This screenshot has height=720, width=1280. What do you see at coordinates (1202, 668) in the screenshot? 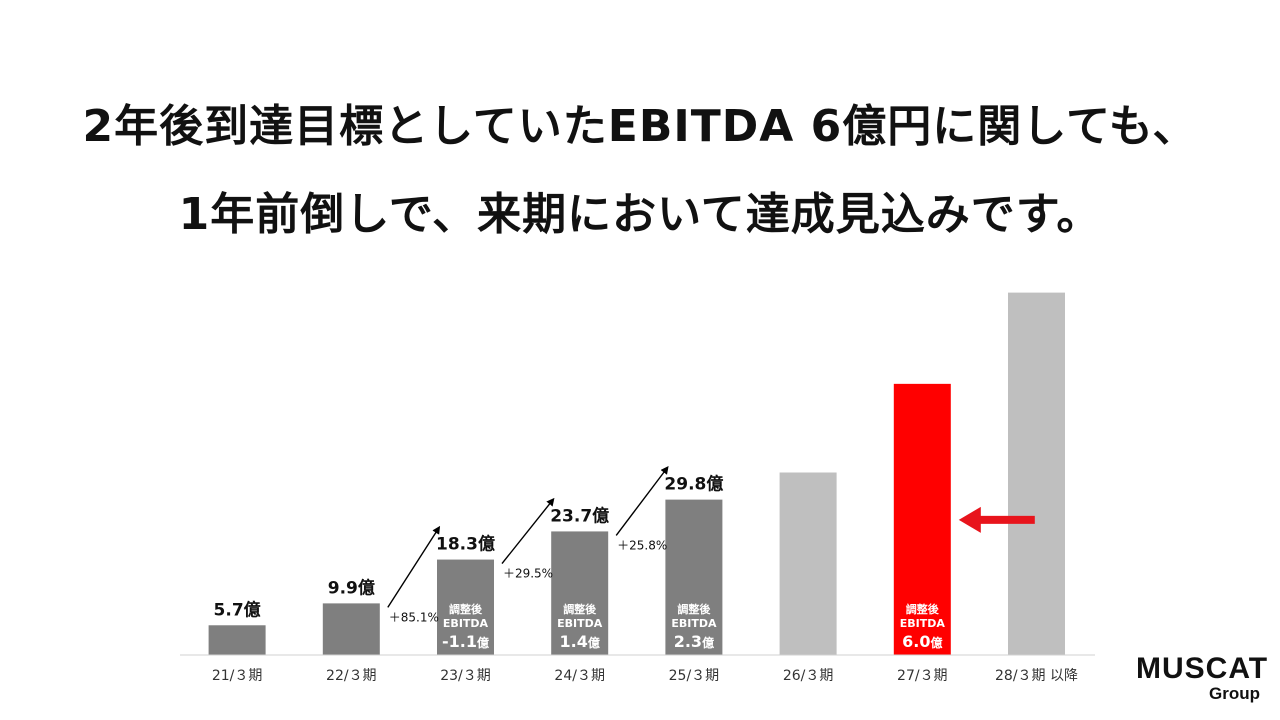
I see `logo-wordmark: MUSCAT` at bounding box center [1202, 668].